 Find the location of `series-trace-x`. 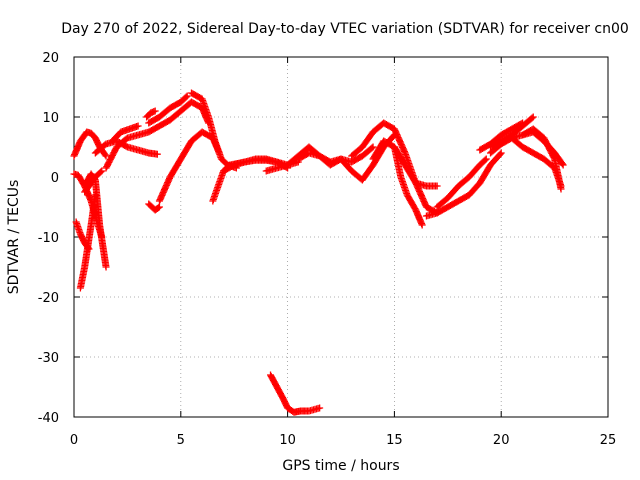

series-trace-x is located at coordinates (415, 166).